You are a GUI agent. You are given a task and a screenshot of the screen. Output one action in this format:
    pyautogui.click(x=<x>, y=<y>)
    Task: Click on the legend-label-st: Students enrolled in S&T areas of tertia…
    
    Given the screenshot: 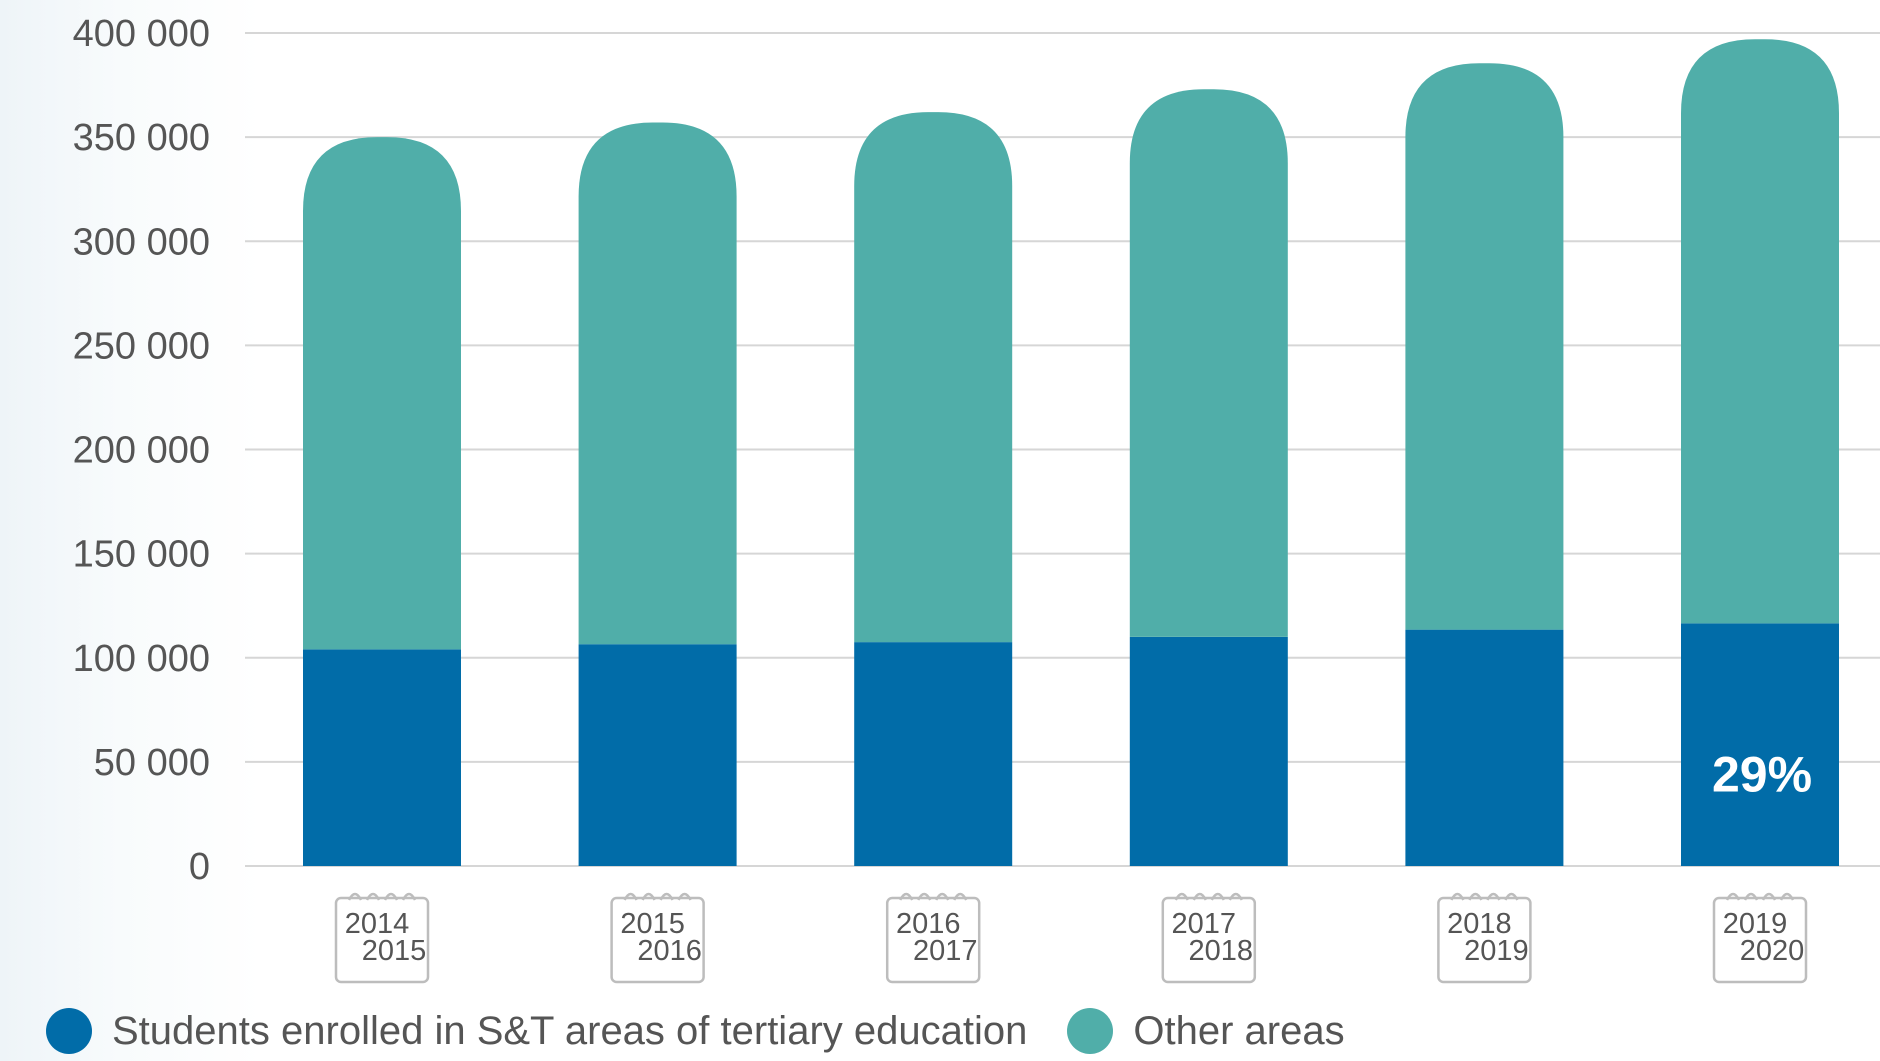 What is the action you would take?
    pyautogui.click(x=570, y=1030)
    